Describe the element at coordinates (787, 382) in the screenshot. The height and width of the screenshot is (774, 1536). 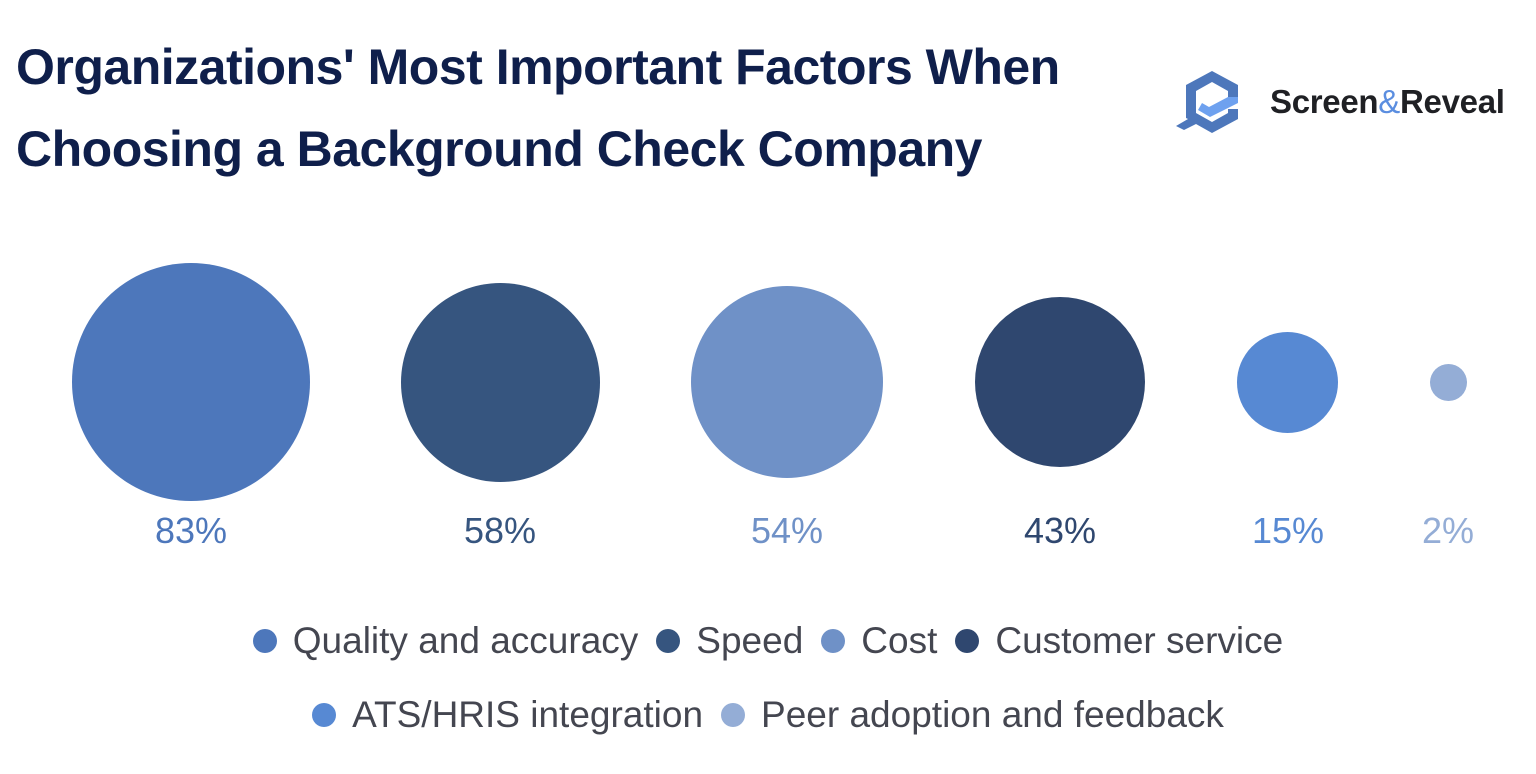
I see `bubble-cost` at that location.